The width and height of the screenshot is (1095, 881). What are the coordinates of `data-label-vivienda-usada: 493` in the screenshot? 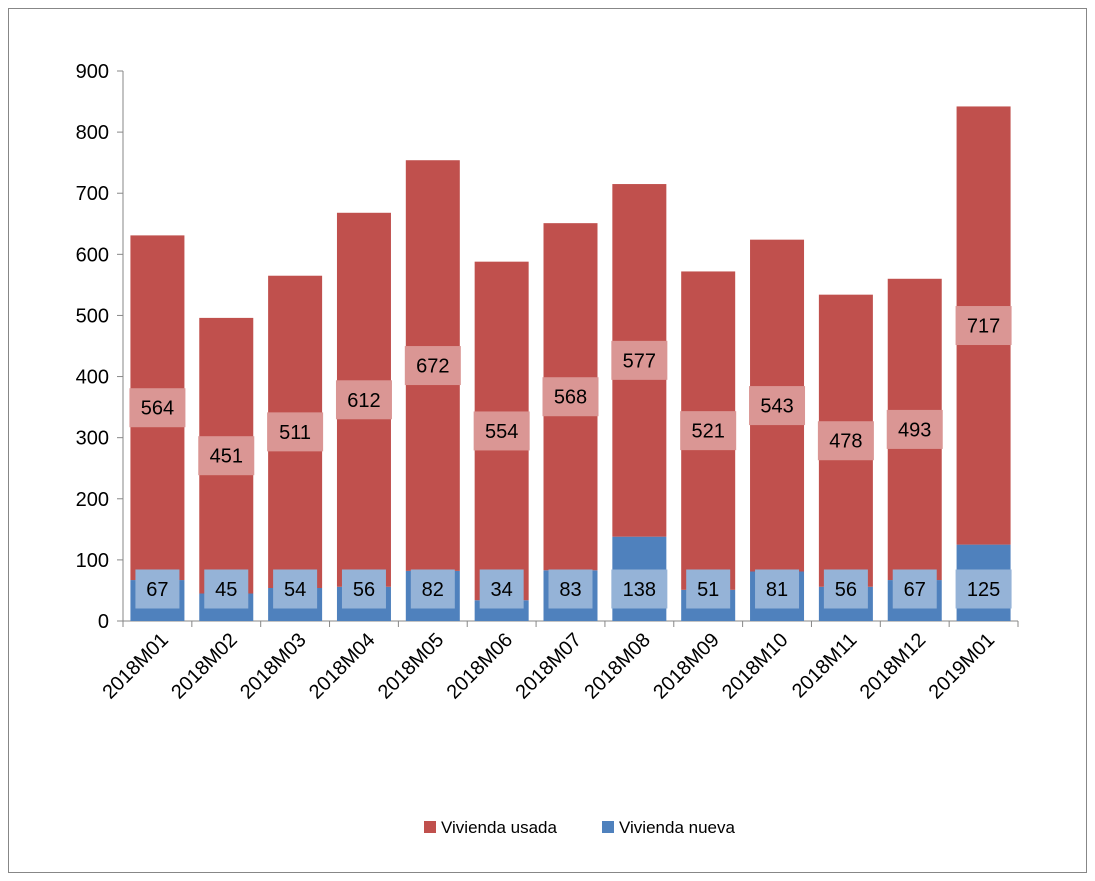 It's located at (914, 430).